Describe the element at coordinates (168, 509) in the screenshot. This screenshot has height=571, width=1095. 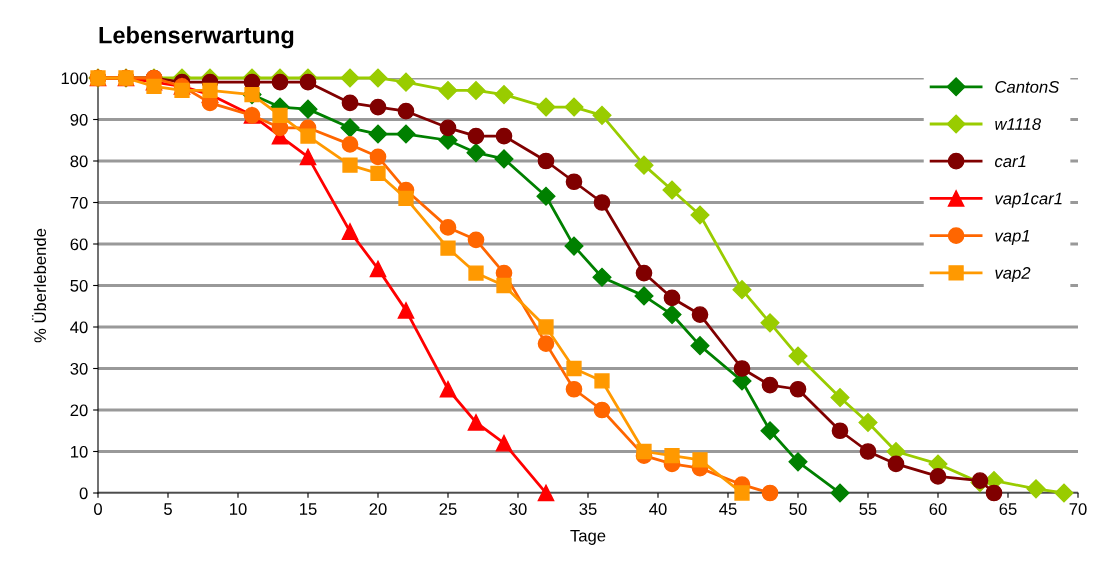
I see `x-tick-label: 5` at that location.